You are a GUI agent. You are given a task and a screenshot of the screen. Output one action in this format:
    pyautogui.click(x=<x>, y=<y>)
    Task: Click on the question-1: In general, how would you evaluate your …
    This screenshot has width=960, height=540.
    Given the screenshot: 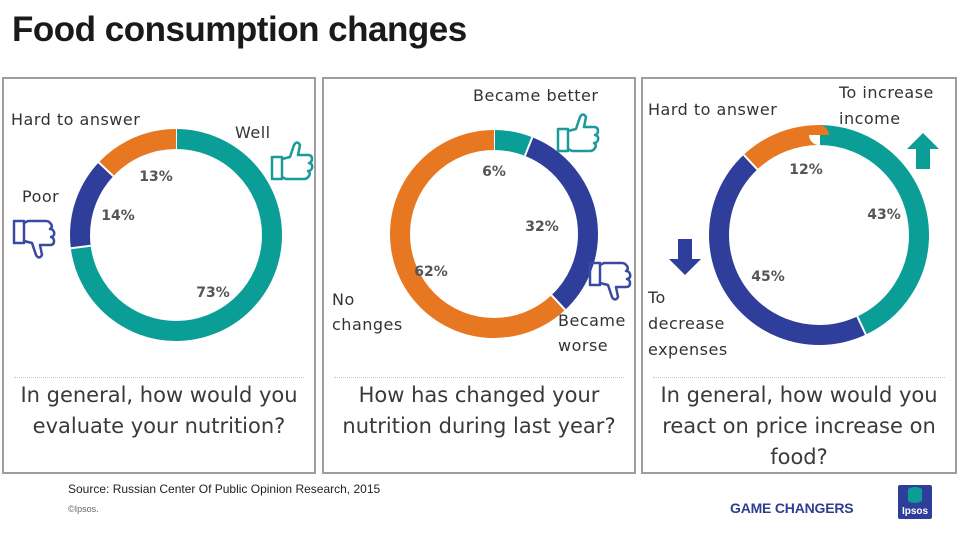 What is the action you would take?
    pyautogui.click(x=159, y=409)
    